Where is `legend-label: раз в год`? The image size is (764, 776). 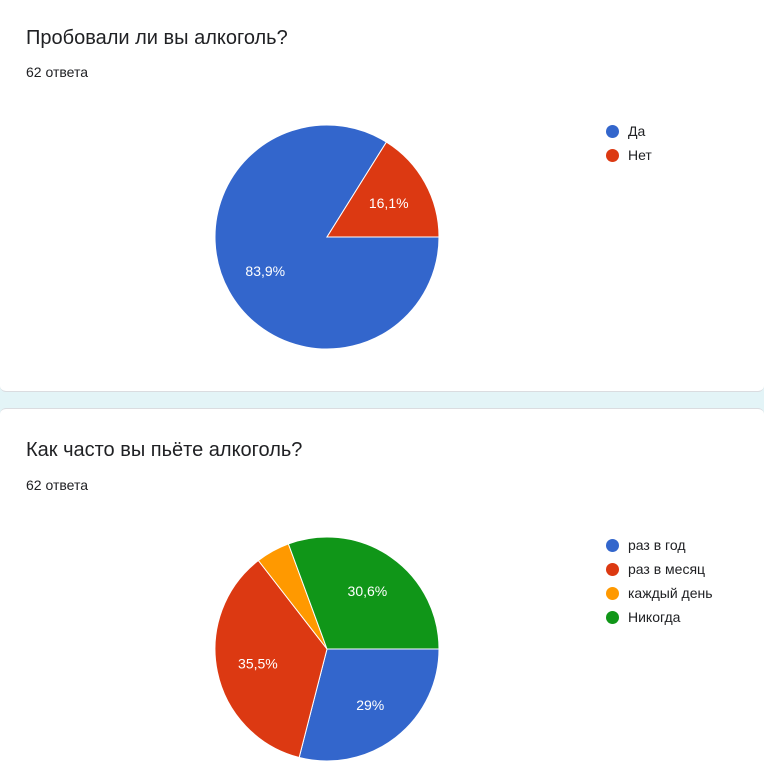
legend-label: раз в год is located at coordinates (657, 545).